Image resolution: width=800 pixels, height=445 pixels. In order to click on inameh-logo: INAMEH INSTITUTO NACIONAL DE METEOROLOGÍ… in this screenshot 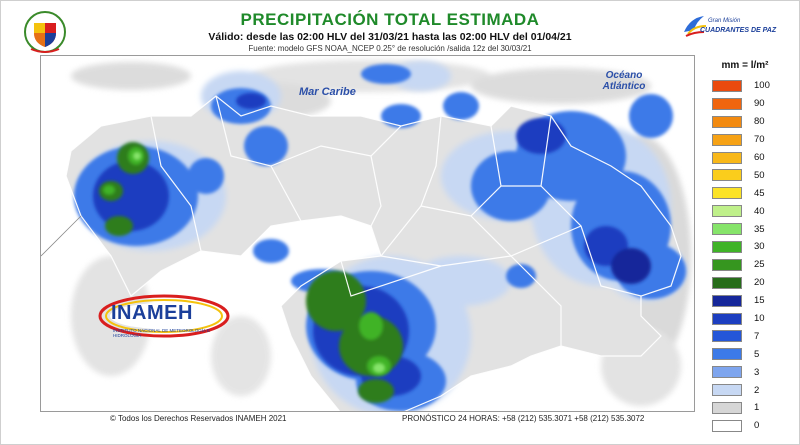, I will do `click(164, 318)`.